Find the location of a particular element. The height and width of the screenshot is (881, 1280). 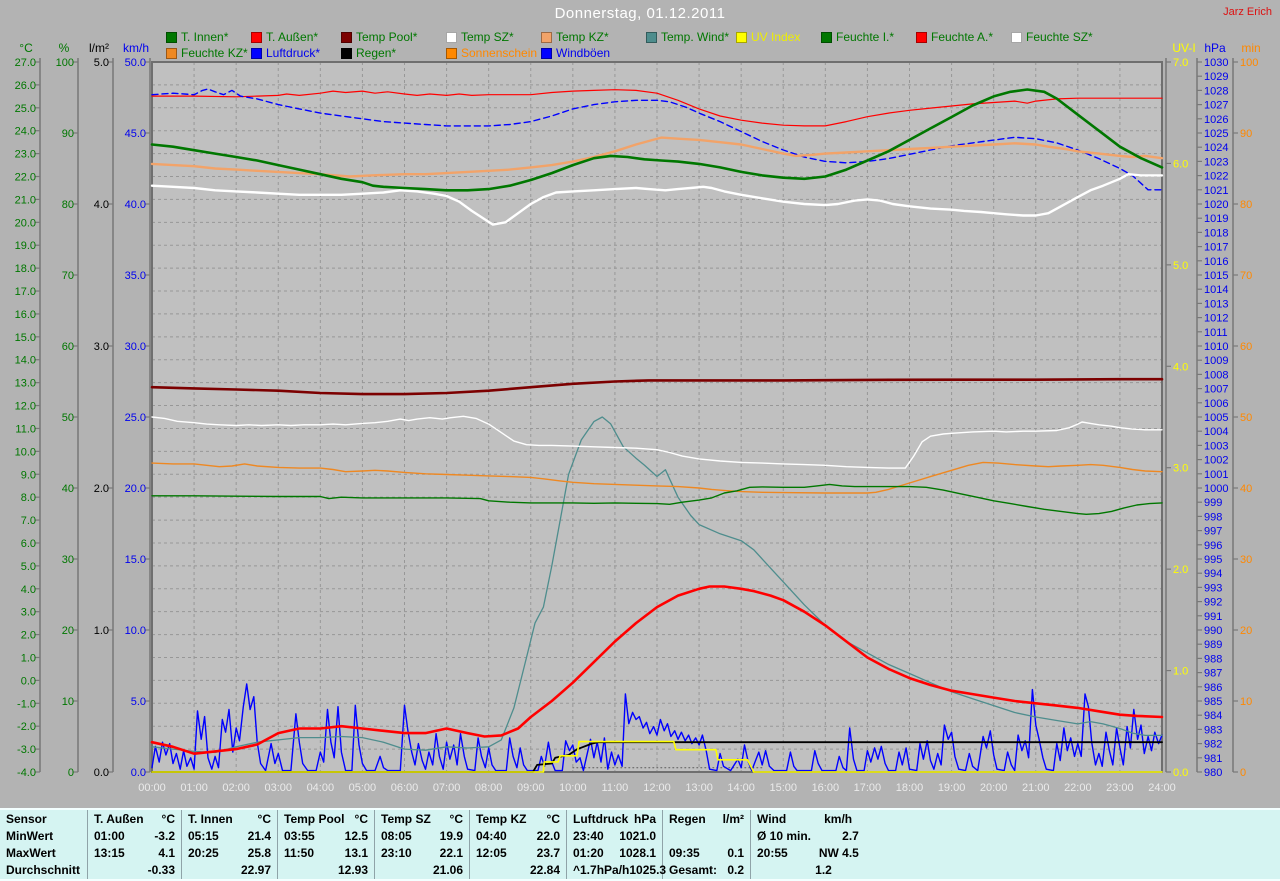

page-title: Donnerstag, 01.12.2011 is located at coordinates (640, 13).